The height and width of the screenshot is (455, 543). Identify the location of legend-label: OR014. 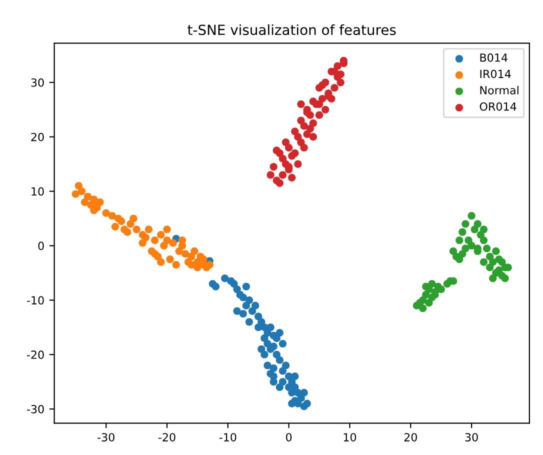
(498, 106).